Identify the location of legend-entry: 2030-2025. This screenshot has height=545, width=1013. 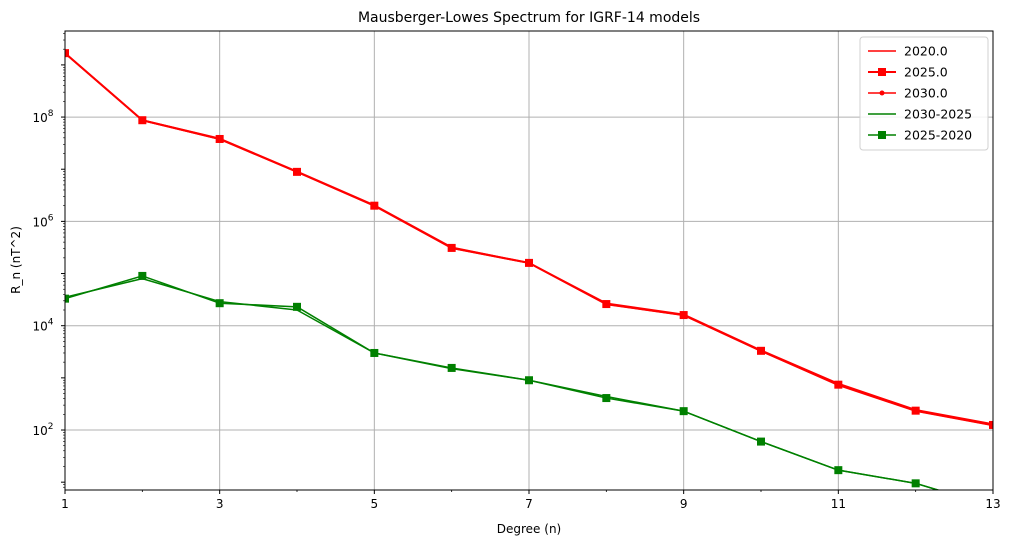
(920, 114).